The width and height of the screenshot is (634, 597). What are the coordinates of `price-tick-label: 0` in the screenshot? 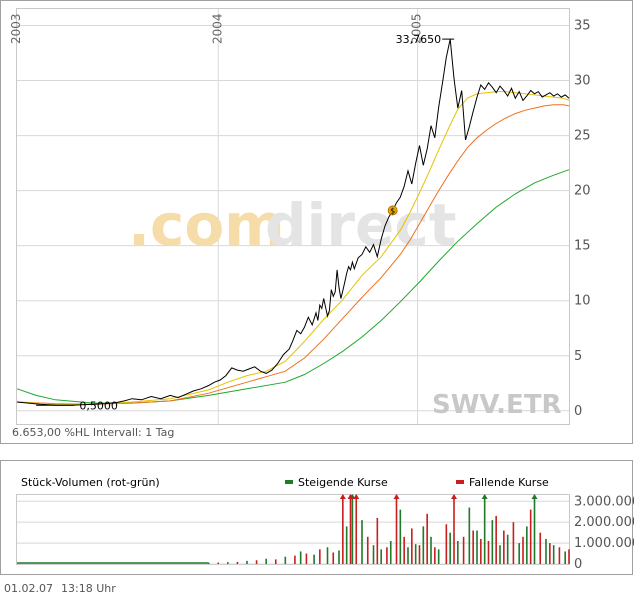 It's located at (578, 411).